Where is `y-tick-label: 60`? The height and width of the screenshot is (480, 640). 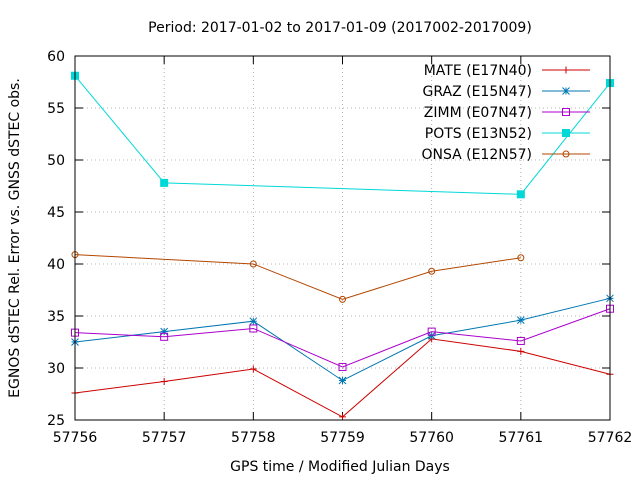
y-tick-label: 60 is located at coordinates (56, 57).